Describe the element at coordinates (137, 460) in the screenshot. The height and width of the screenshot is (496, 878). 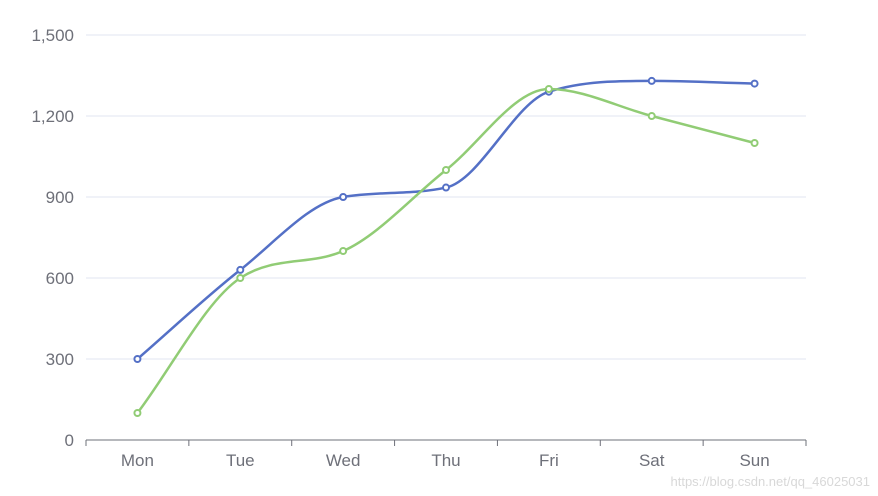
I see `x-tick-label: Mon` at that location.